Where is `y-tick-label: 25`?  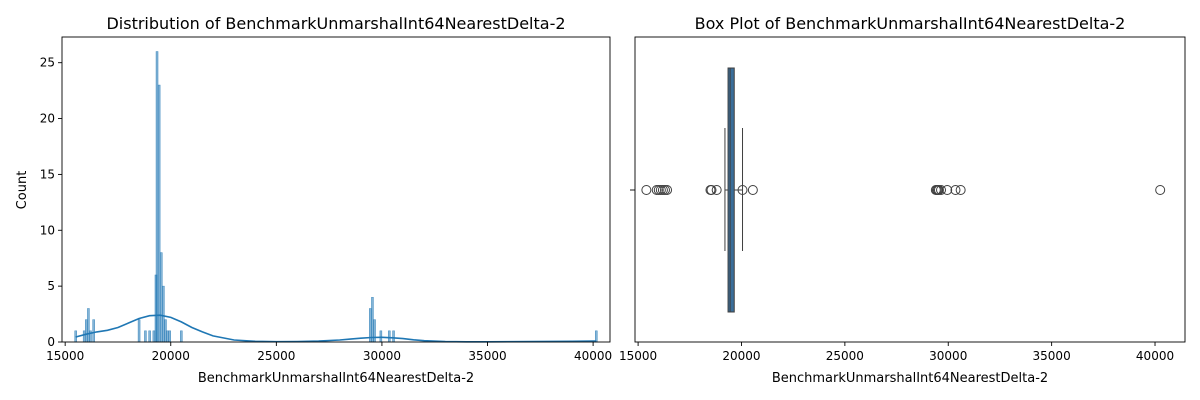 y-tick-label: 25 is located at coordinates (47, 63).